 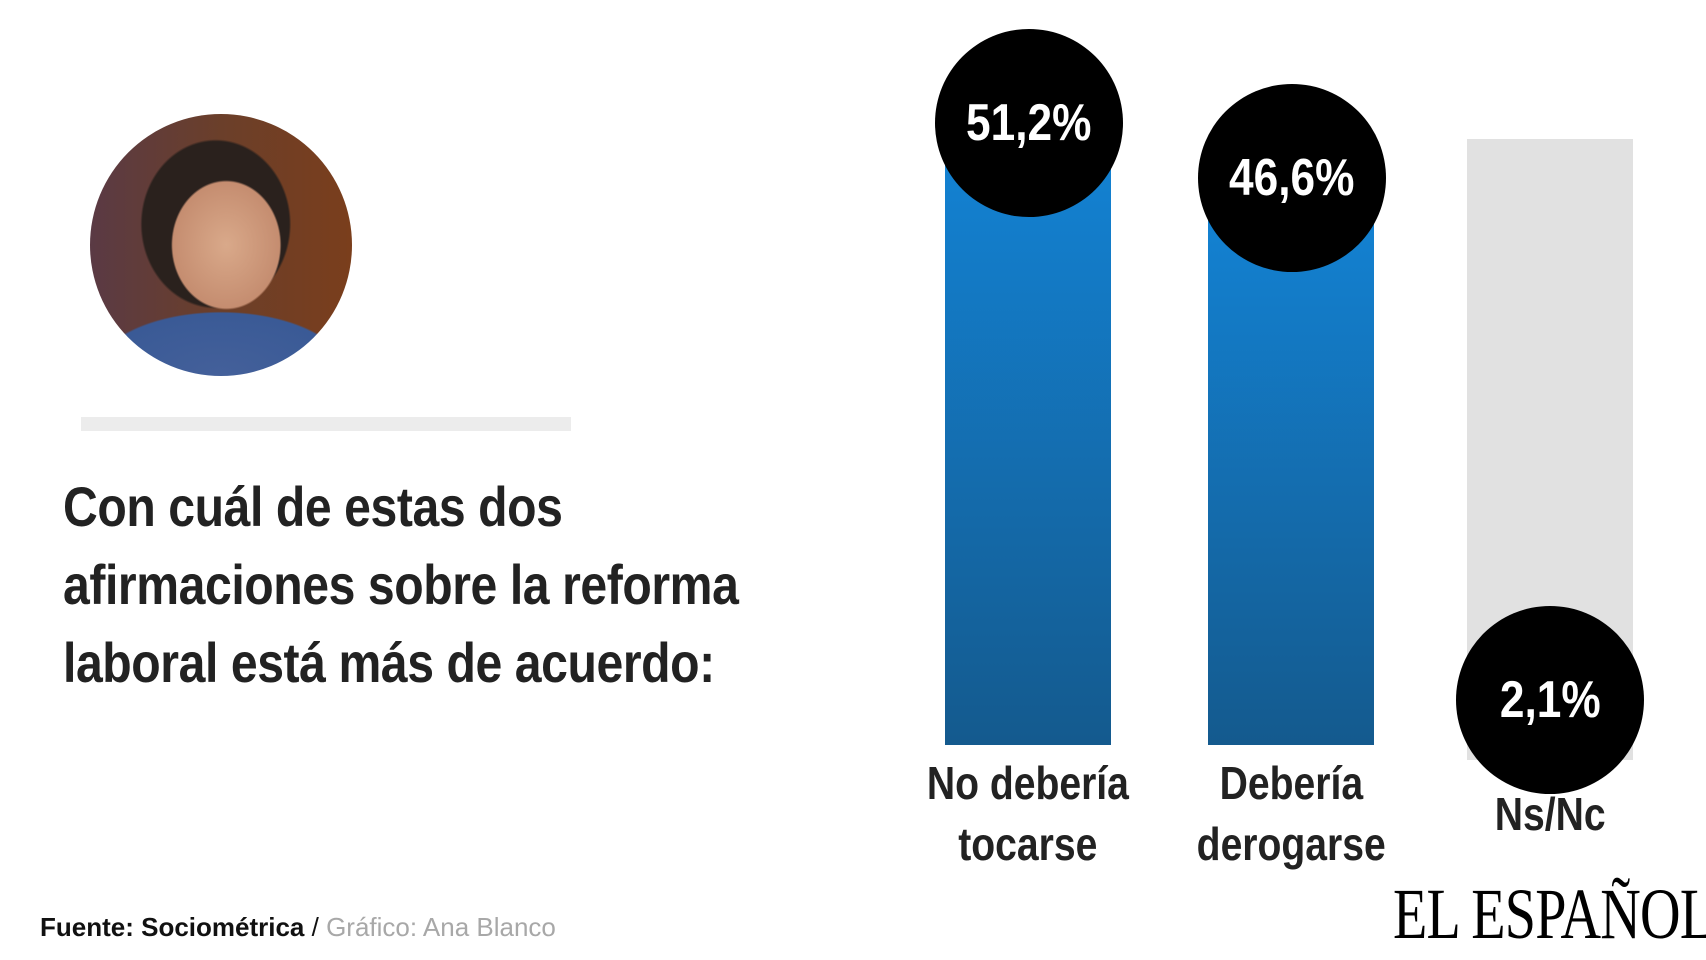 What do you see at coordinates (1549, 914) in the screenshot?
I see `el-espanol-logo: EL ESPAÑOL` at bounding box center [1549, 914].